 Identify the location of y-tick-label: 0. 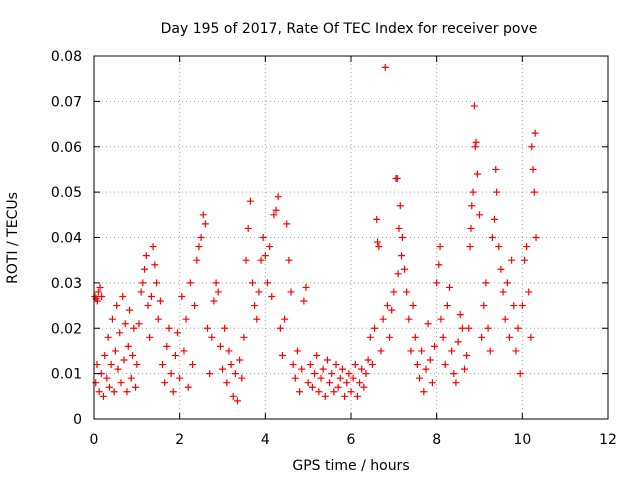
(77, 420).